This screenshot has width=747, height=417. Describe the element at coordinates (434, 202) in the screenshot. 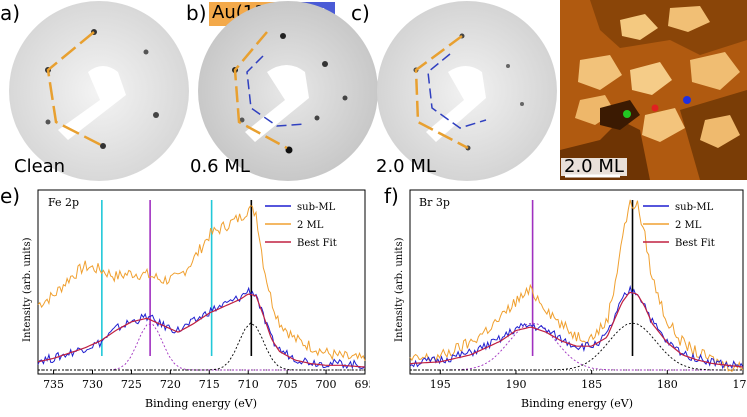

I see `chart-title: Br 3p` at that location.